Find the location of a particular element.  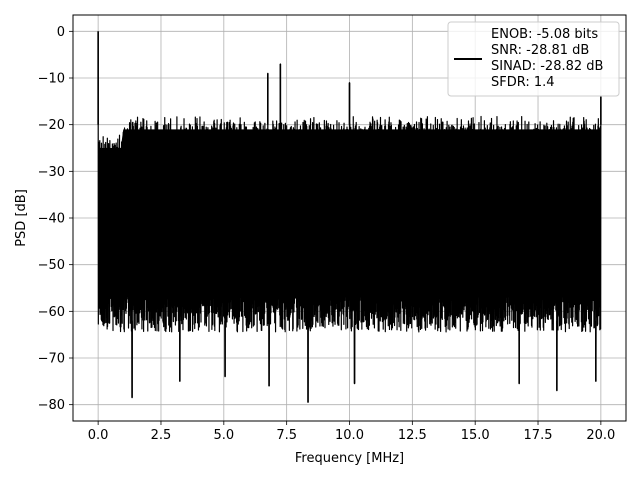

y-tick-label: −40 is located at coordinates (51, 219).